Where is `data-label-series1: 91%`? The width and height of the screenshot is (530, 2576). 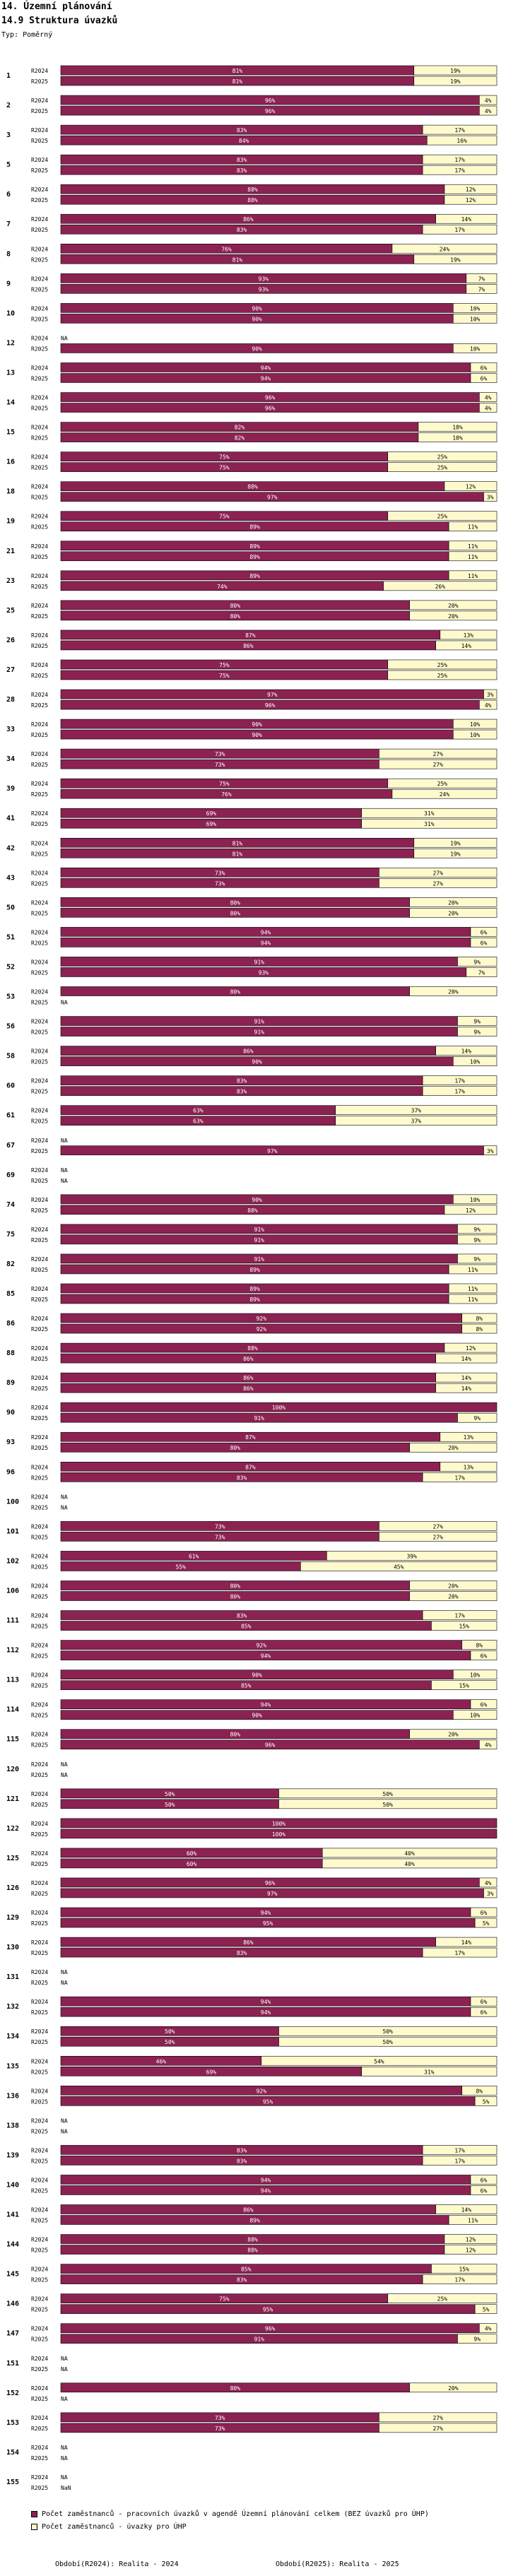
data-label-series1: 91% is located at coordinates (259, 1032).